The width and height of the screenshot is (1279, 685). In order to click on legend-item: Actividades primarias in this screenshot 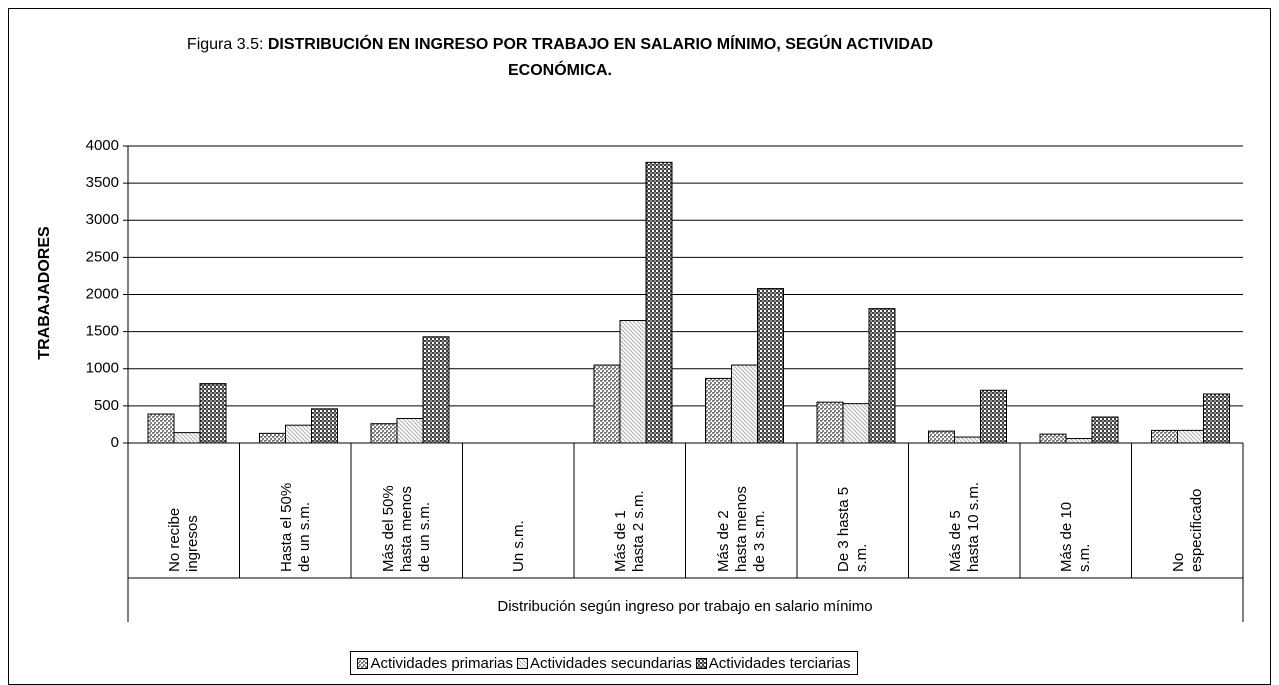, I will do `click(435, 663)`.